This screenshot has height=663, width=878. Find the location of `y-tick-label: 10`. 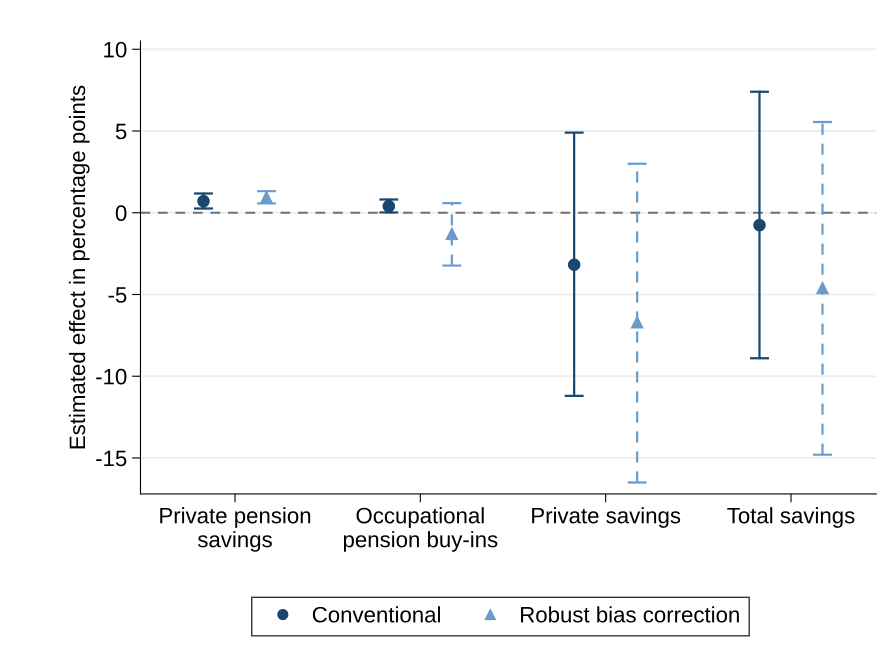

y-tick-label: 10 is located at coordinates (115, 50).